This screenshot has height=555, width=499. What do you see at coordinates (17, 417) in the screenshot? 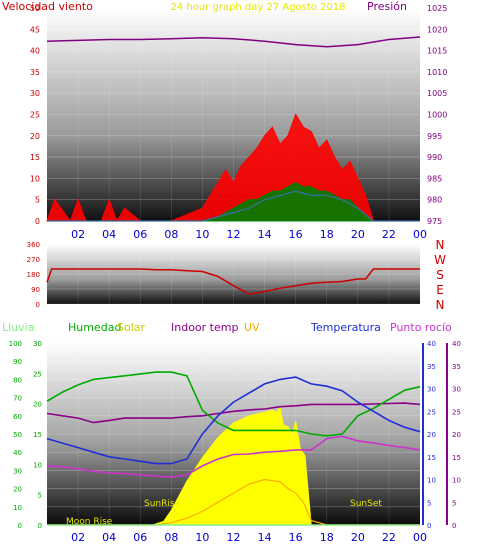
I see `humidity-tick: 60` at bounding box center [17, 417].